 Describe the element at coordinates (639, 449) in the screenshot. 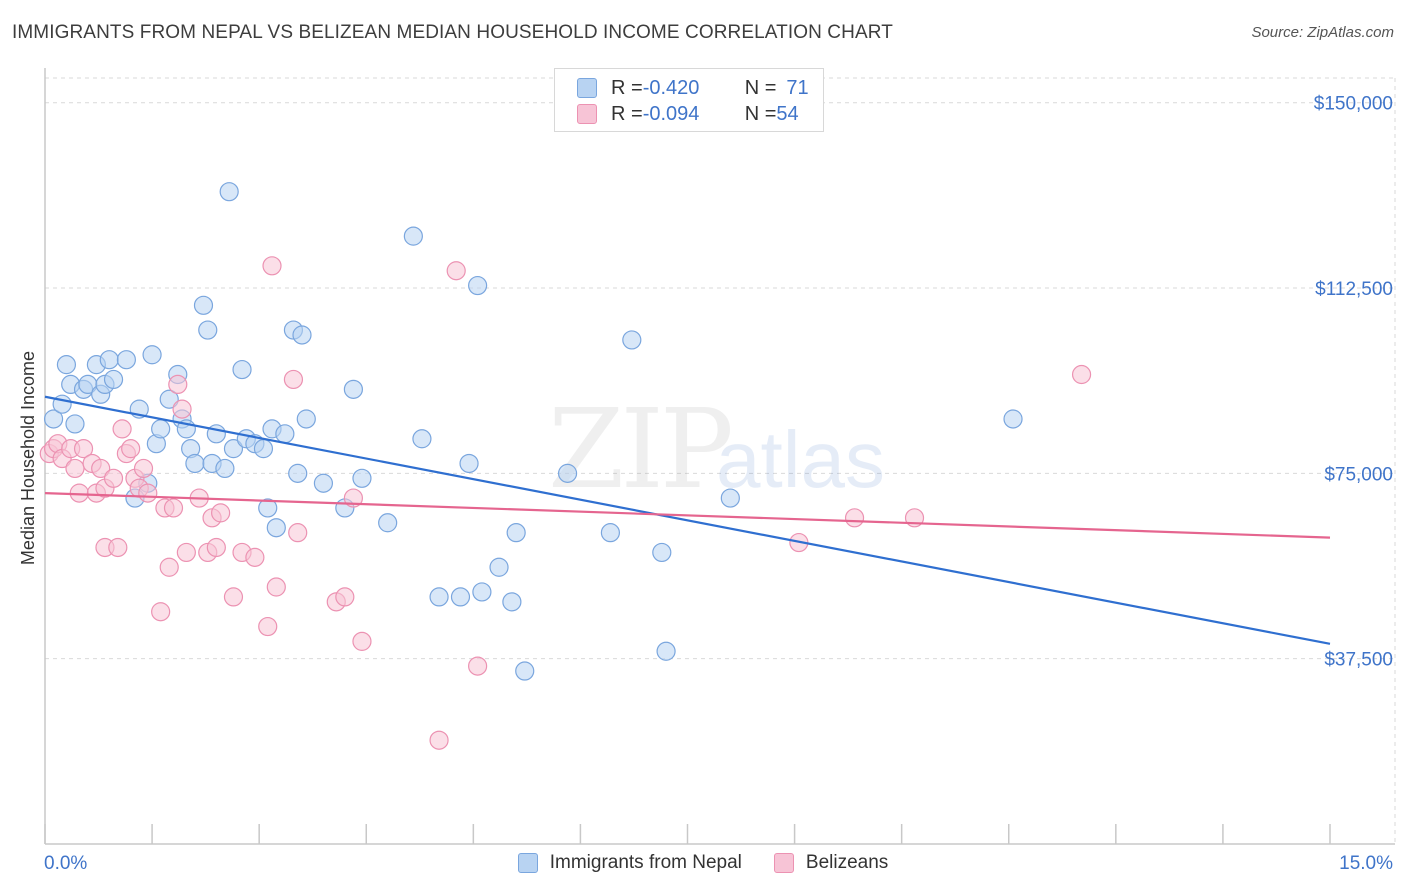

I see `watermark-zip: ZIP` at that location.